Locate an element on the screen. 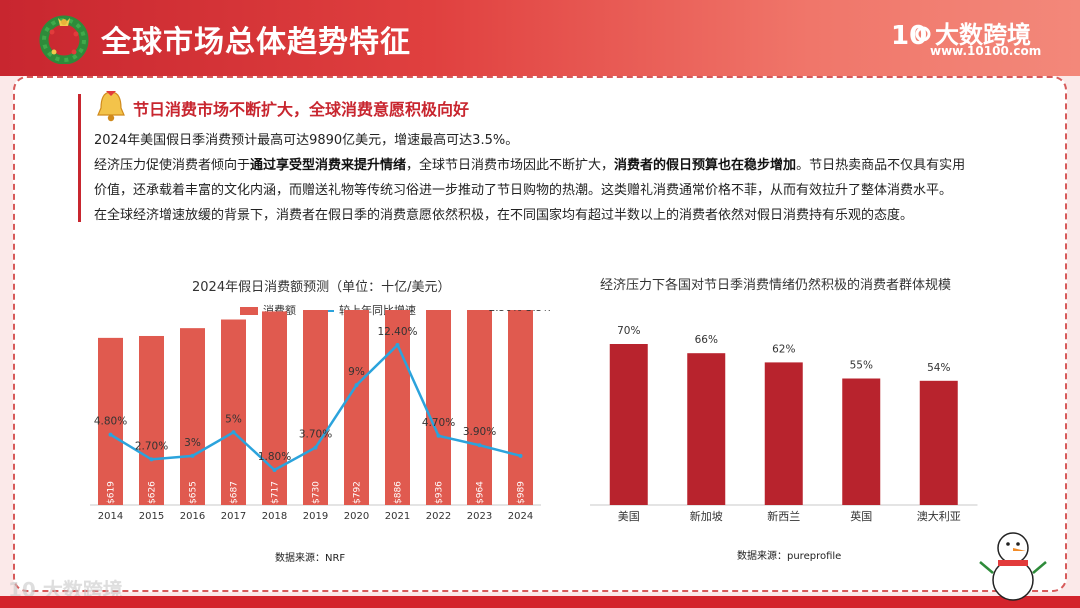 Image resolution: width=1080 pixels, height=608 pixels. chart2-x-tick: 新西兰 is located at coordinates (783, 516).